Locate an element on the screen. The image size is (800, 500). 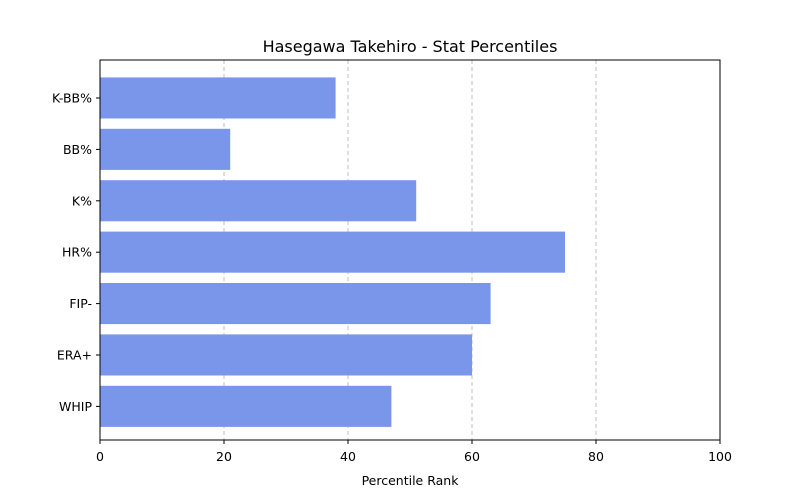
bar-era- is located at coordinates (286, 355).